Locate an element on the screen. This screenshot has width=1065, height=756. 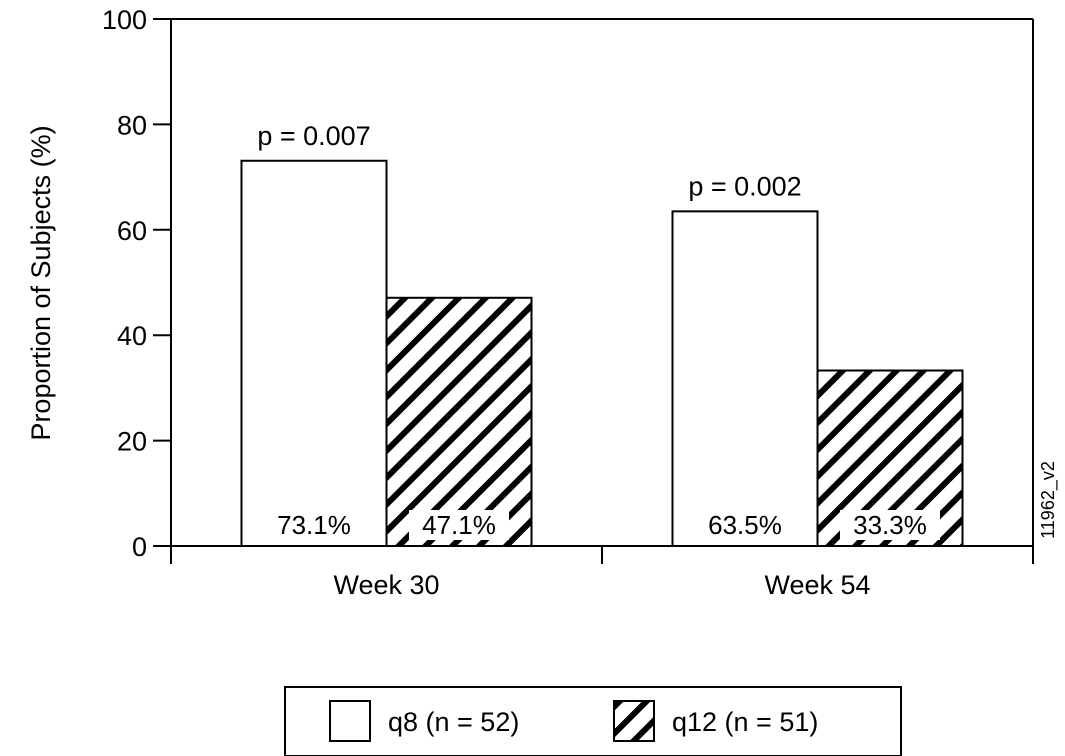
y-tick-label: 20 is located at coordinates (132, 442).